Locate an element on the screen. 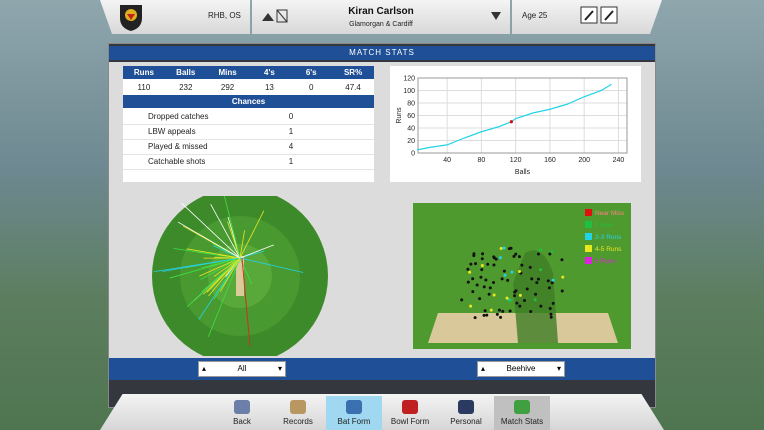 This screenshot has width=764, height=430. nav-button: Records is located at coordinates (298, 413).